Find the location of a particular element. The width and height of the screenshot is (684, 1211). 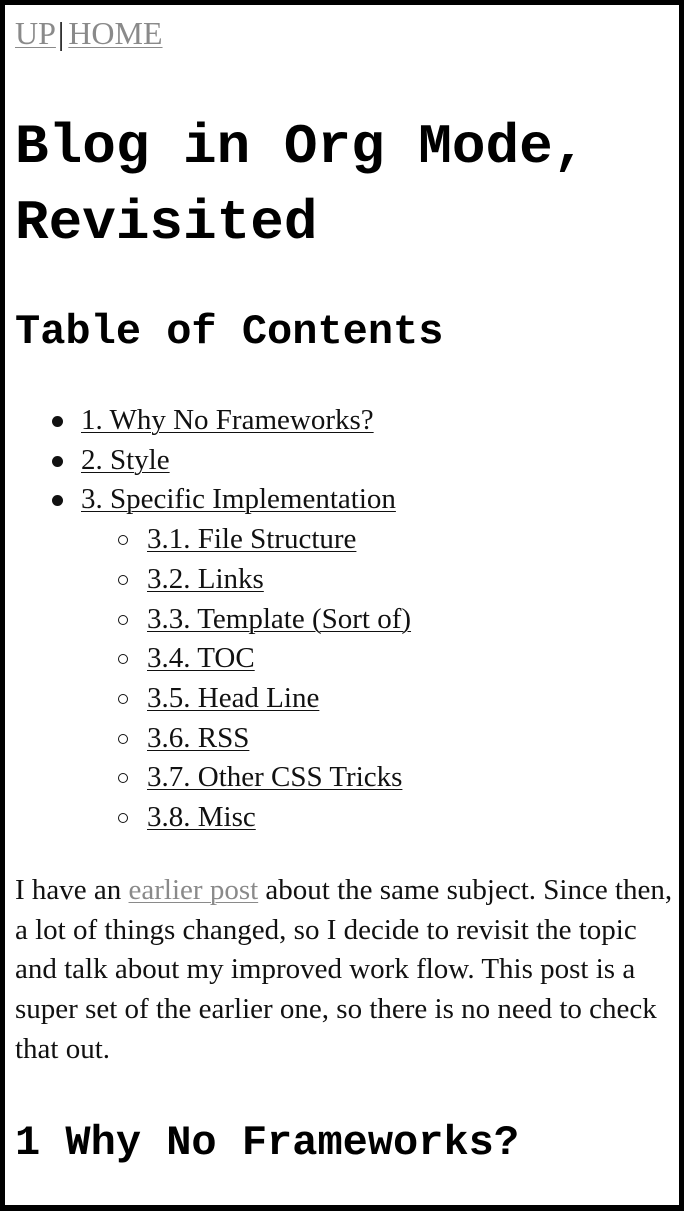

toc-link-template: 3.3. Template (Sort of) is located at coordinates (279, 618).